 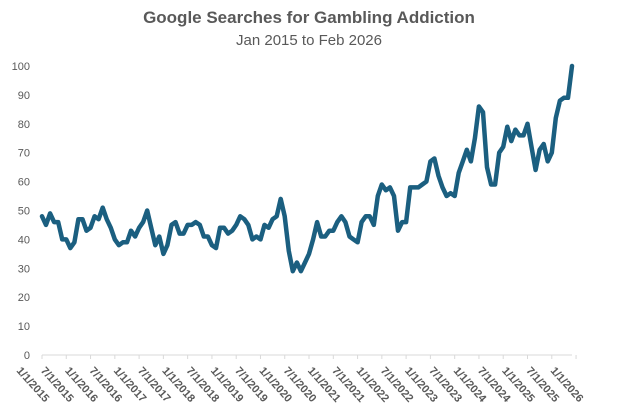 What do you see at coordinates (24, 327) in the screenshot?
I see `y-tick-label: 10` at bounding box center [24, 327].